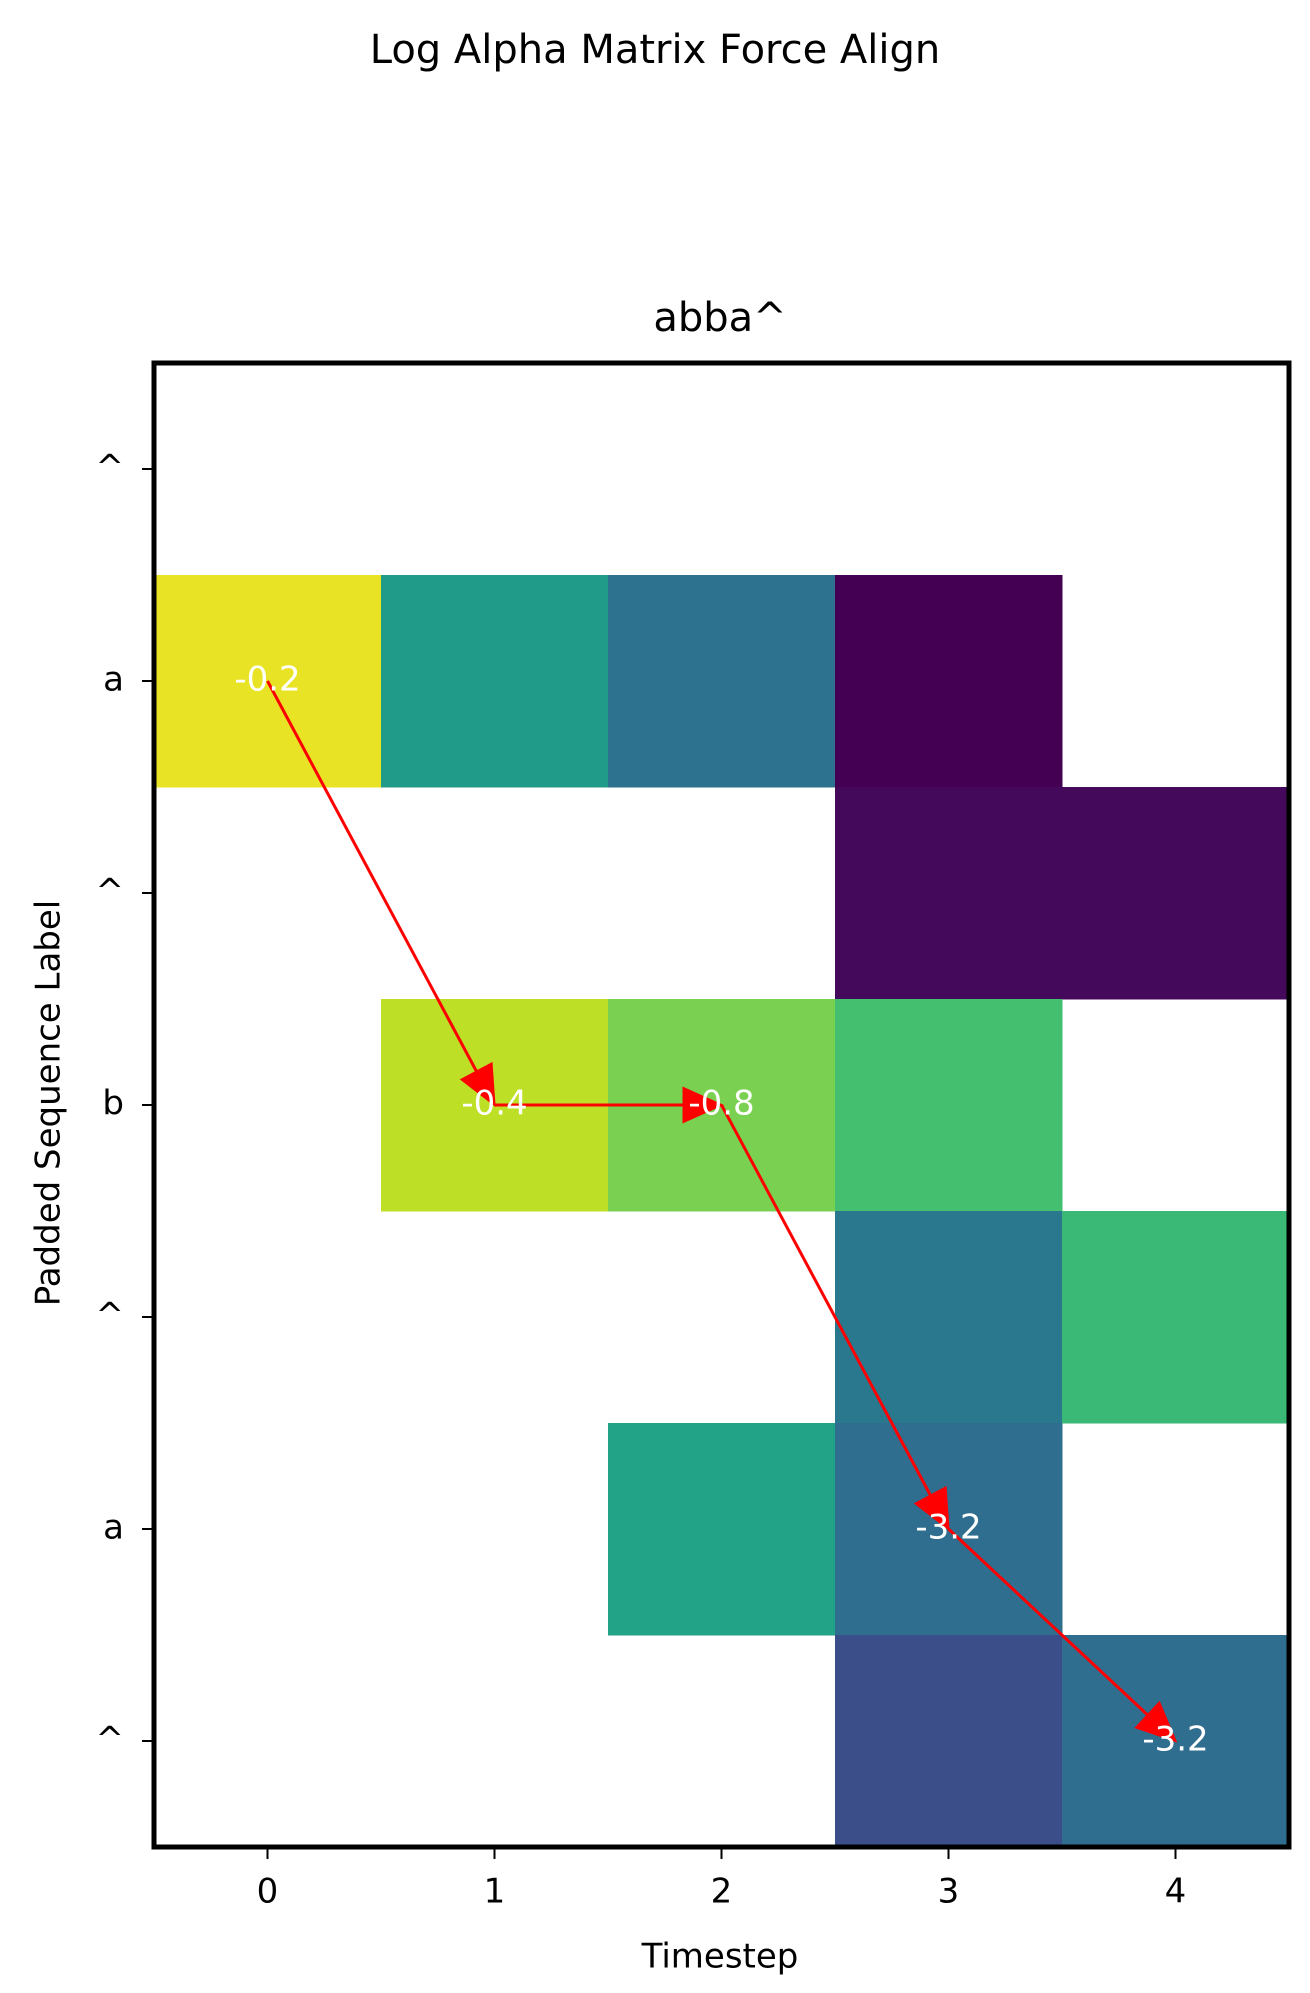 This screenshot has height=1993, width=1310. I want to click on figure-title: Log Alpha Matrix Force Align, so click(655, 50).